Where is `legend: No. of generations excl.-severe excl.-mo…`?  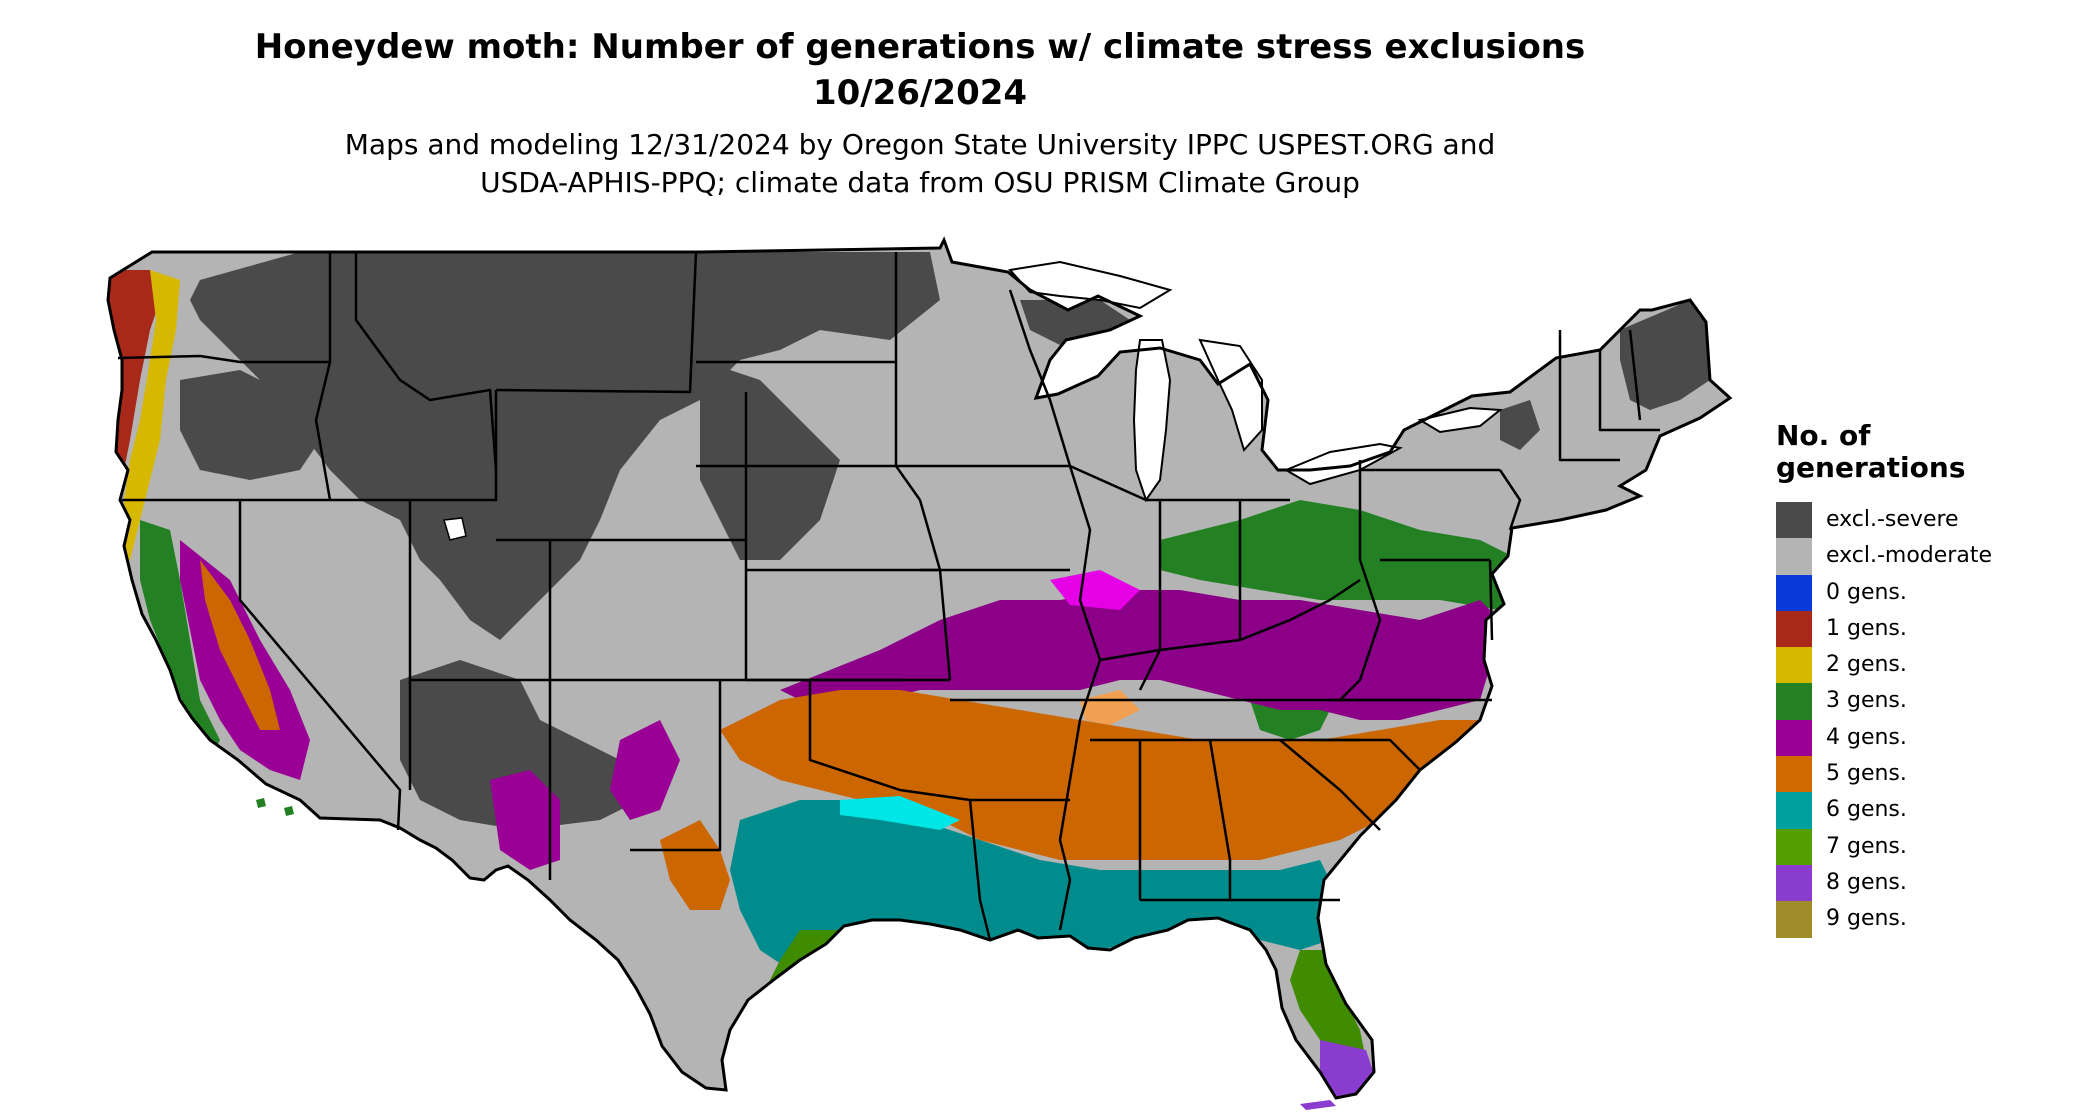 legend: No. of generations excl.-severe excl.-mo… is located at coordinates (1926, 679).